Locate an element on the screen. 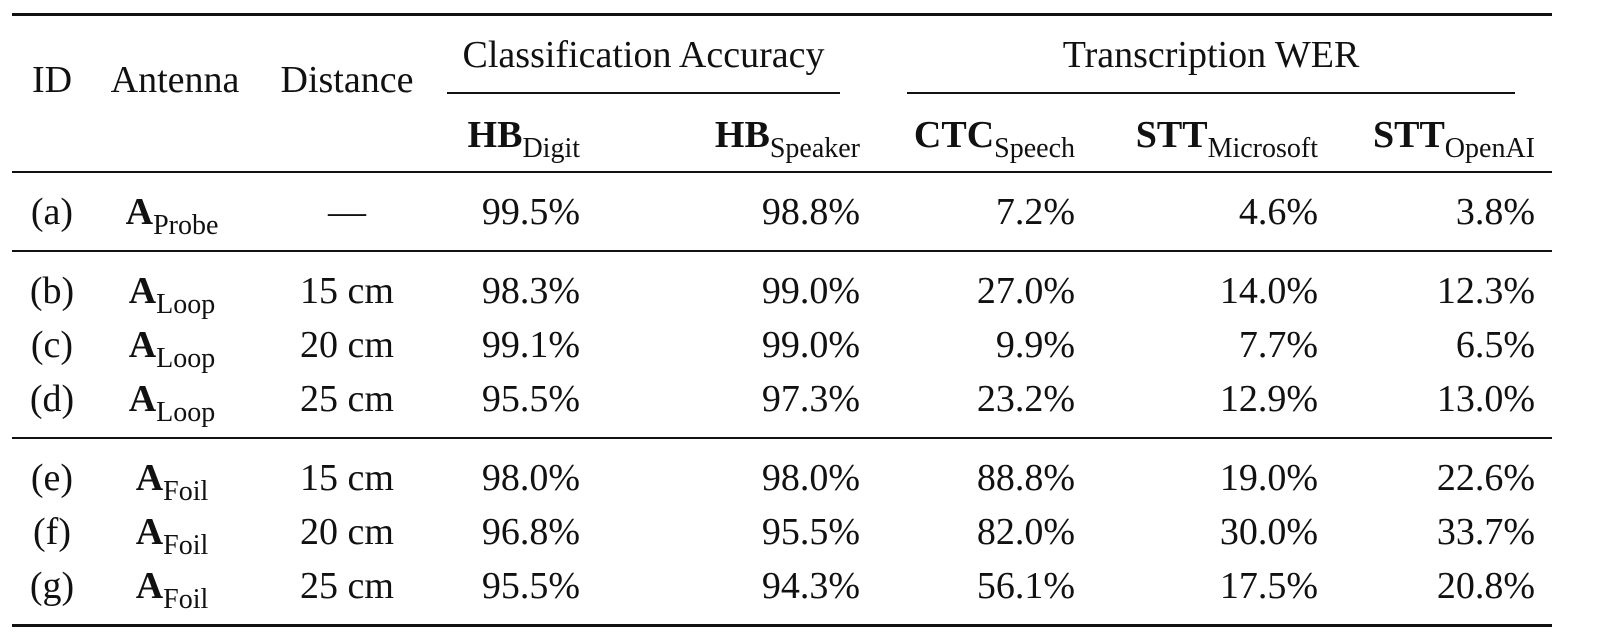  value-cell: 20.8% is located at coordinates (1485, 586).